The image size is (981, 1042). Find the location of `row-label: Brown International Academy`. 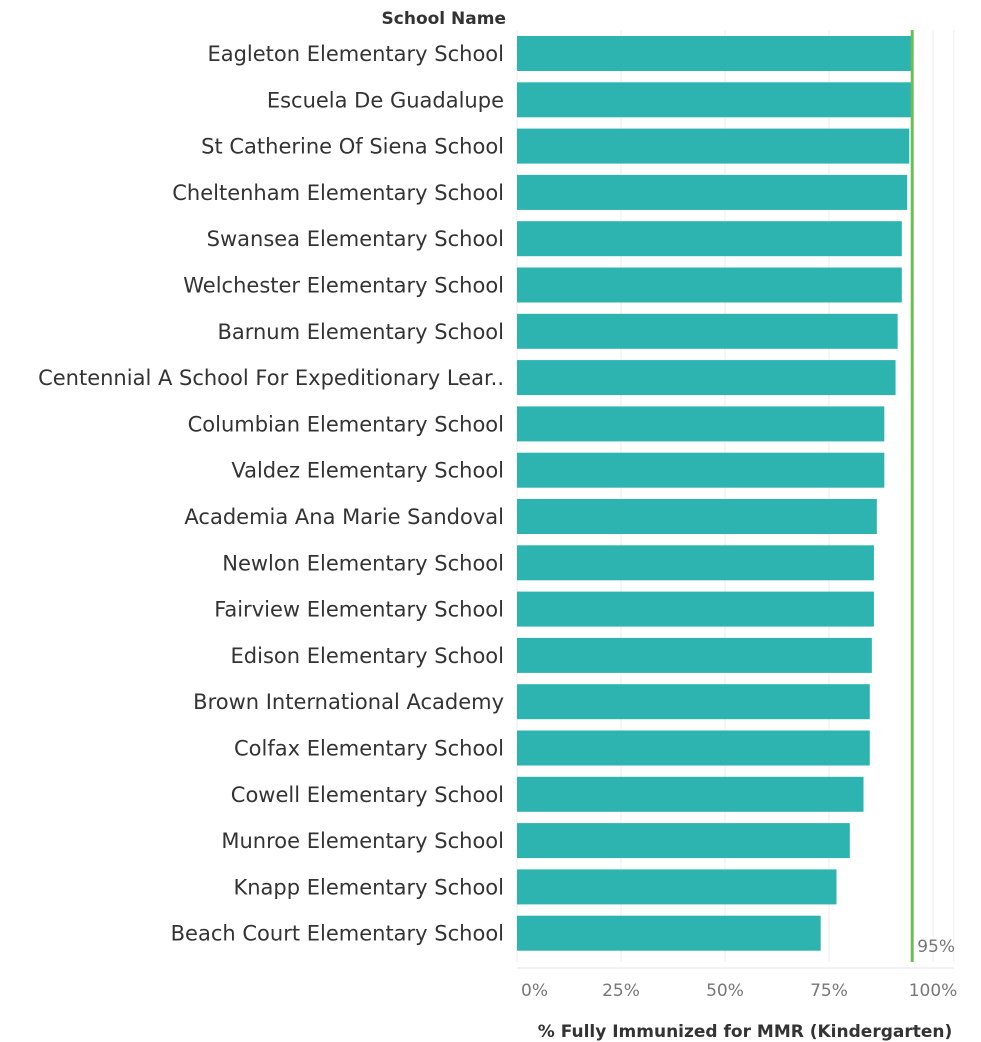

row-label: Brown International Academy is located at coordinates (348, 702).